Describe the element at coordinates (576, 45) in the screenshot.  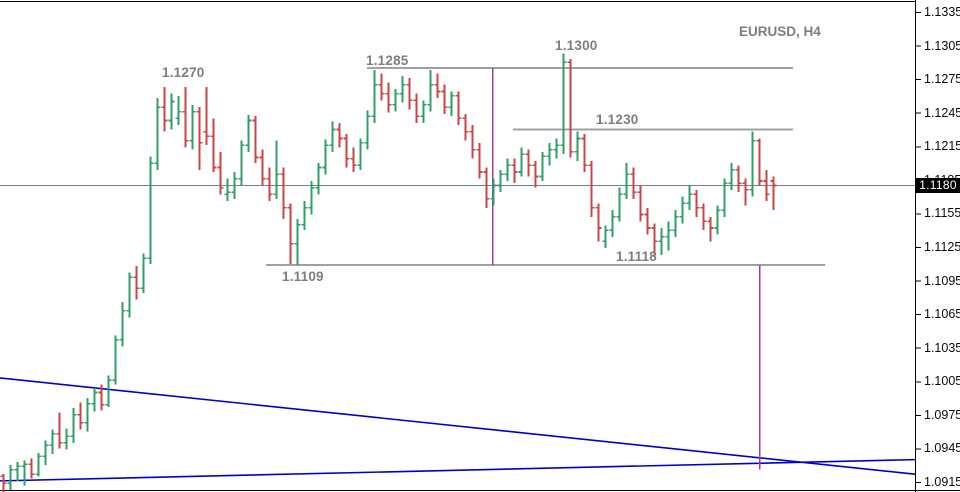
I see `price-annotation-label-1.1300: 1.1300` at that location.